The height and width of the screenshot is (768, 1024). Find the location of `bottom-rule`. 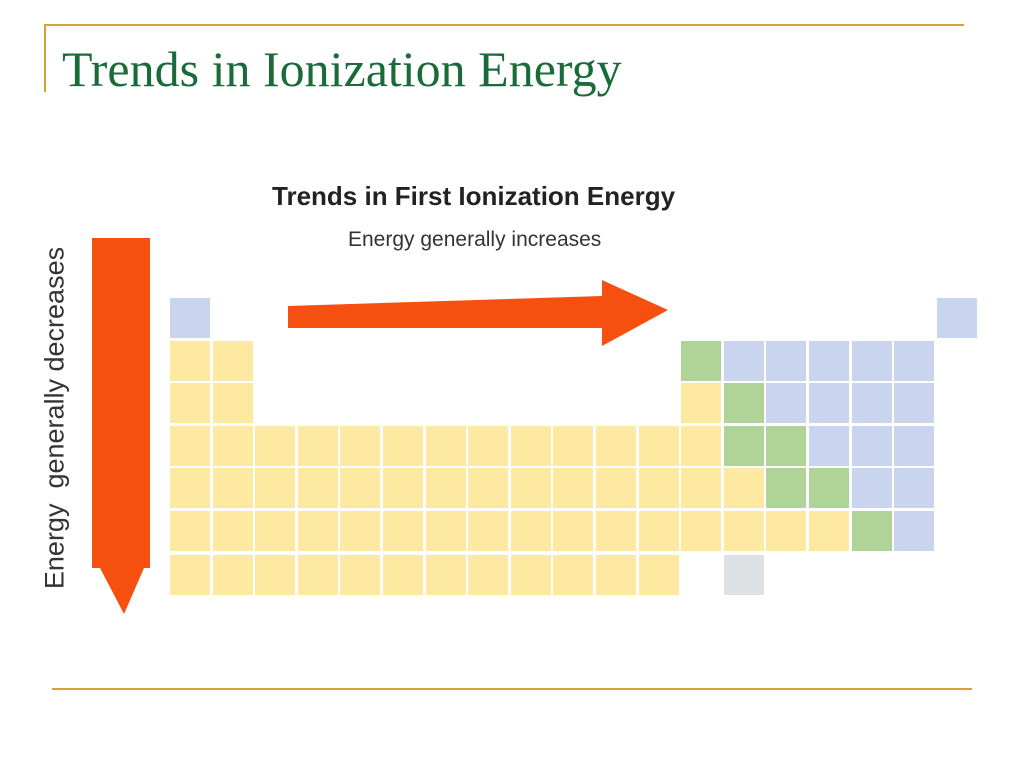

bottom-rule is located at coordinates (512, 689).